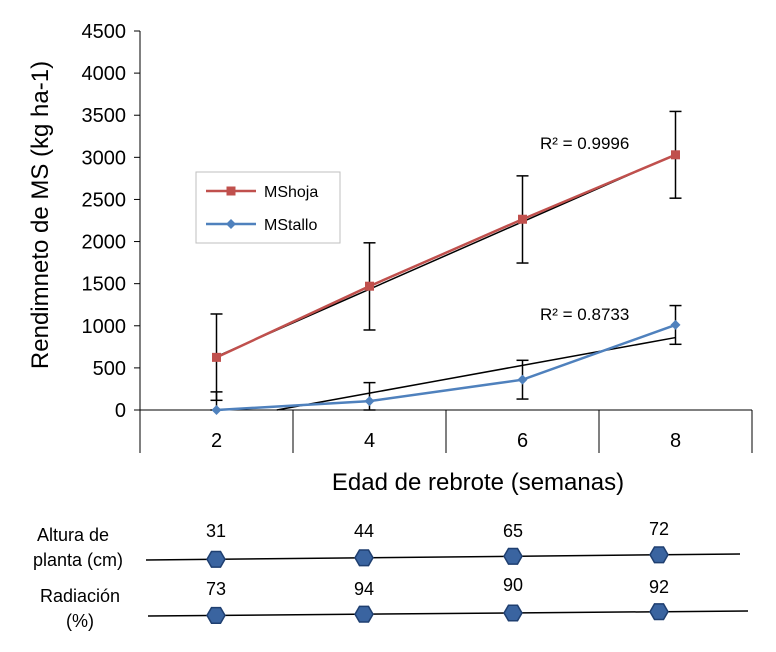 The image size is (776, 652). What do you see at coordinates (231, 191) in the screenshot?
I see `legend-marker-mshoja` at bounding box center [231, 191].